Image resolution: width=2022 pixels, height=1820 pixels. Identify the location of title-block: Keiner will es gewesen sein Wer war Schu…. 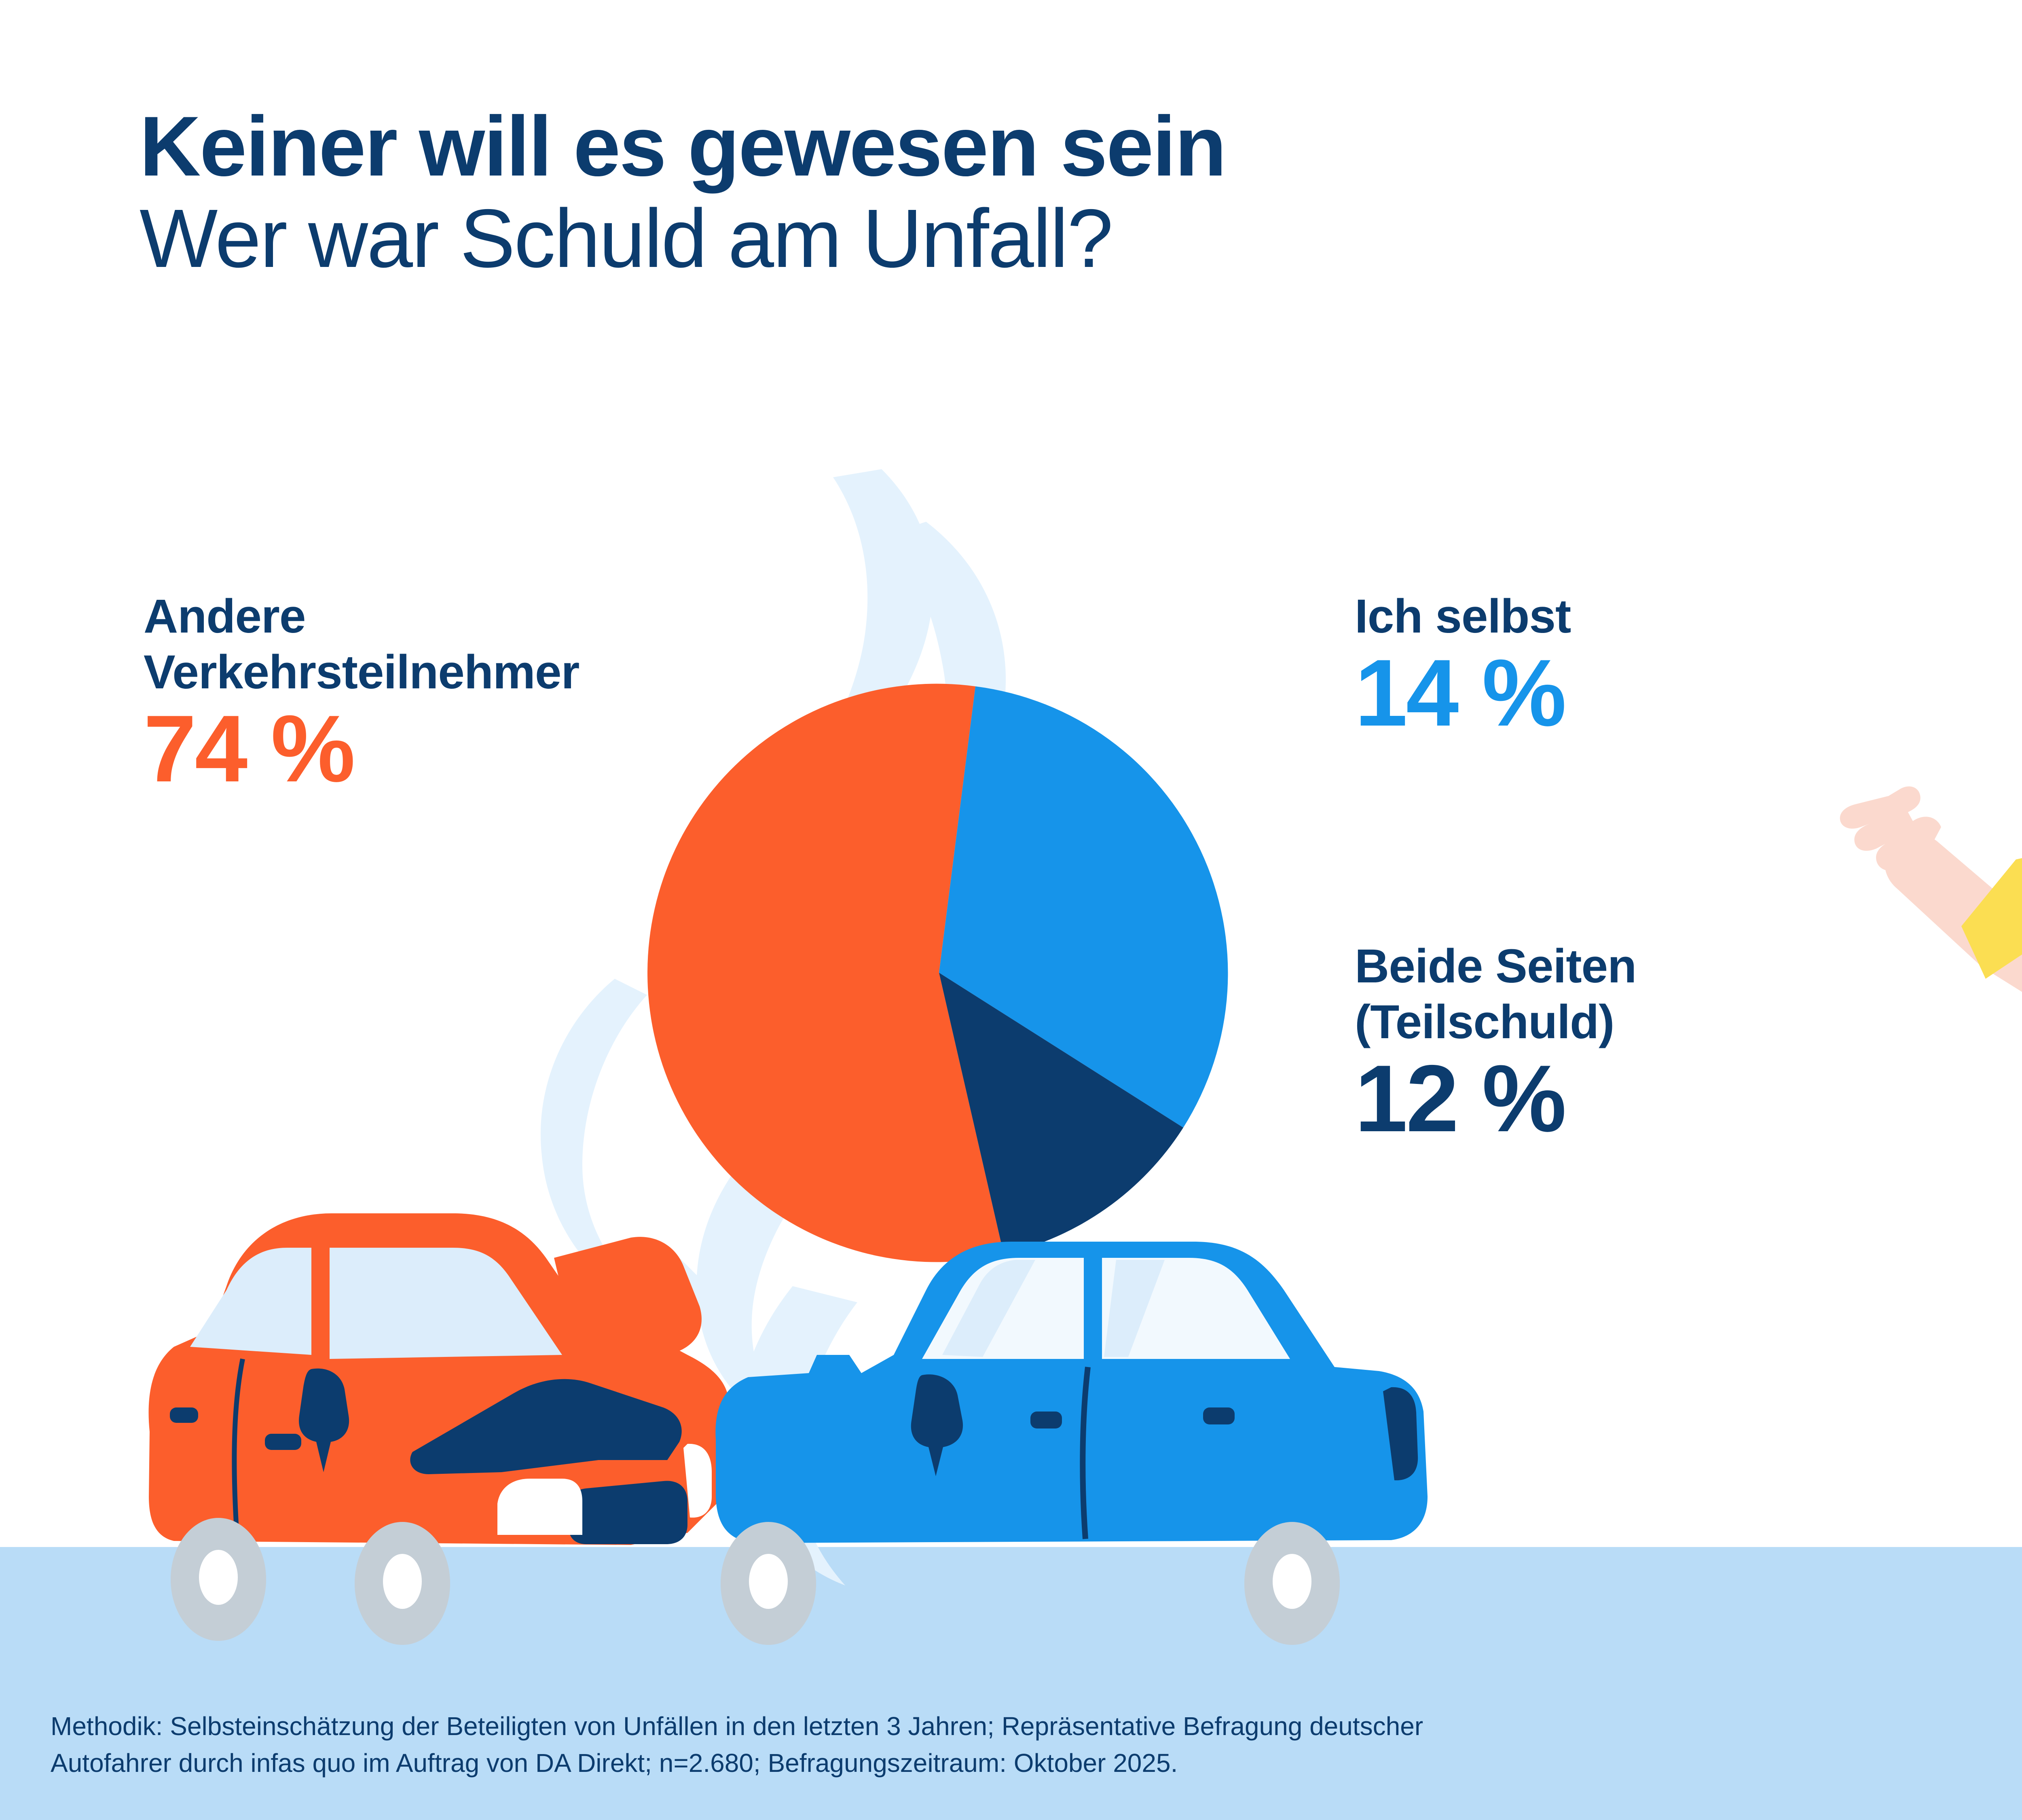
(989, 195).